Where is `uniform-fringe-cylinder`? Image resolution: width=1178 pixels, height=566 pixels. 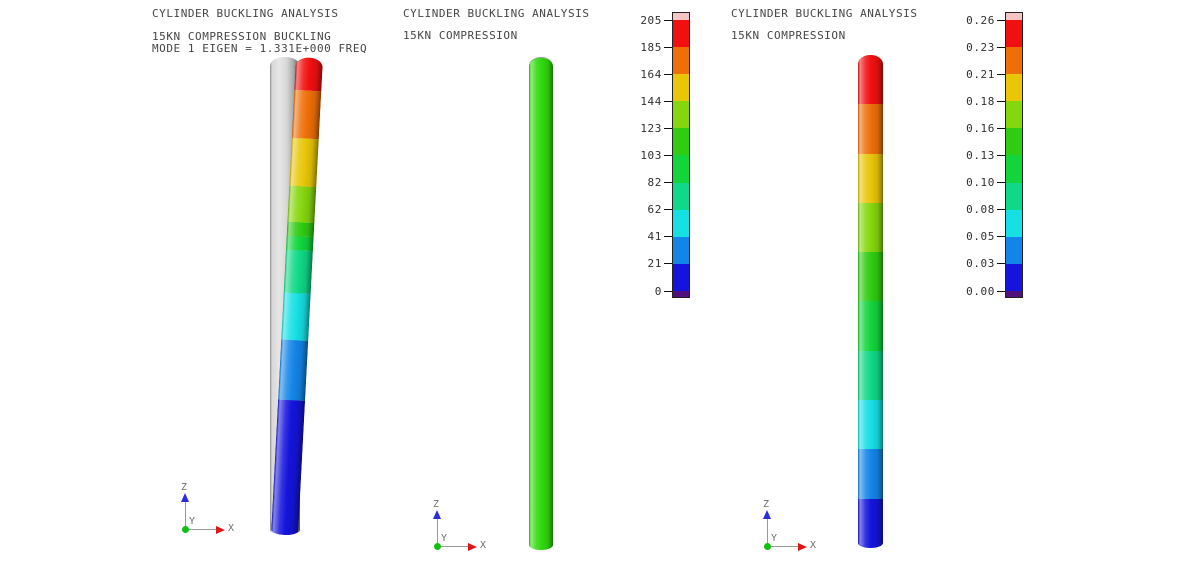 uniform-fringe-cylinder is located at coordinates (541, 303).